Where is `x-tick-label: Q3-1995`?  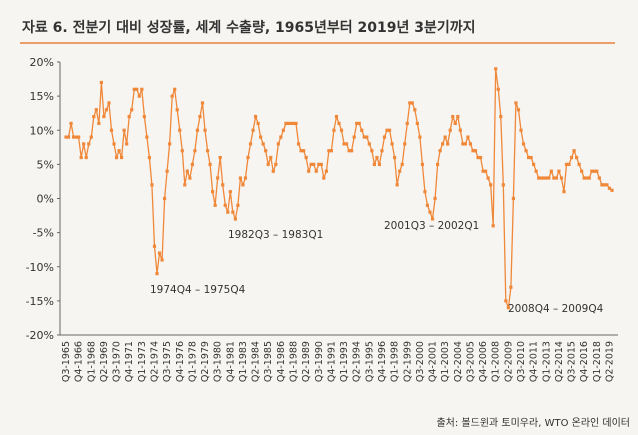 x-tick-label: Q3-1995 is located at coordinates (369, 361).